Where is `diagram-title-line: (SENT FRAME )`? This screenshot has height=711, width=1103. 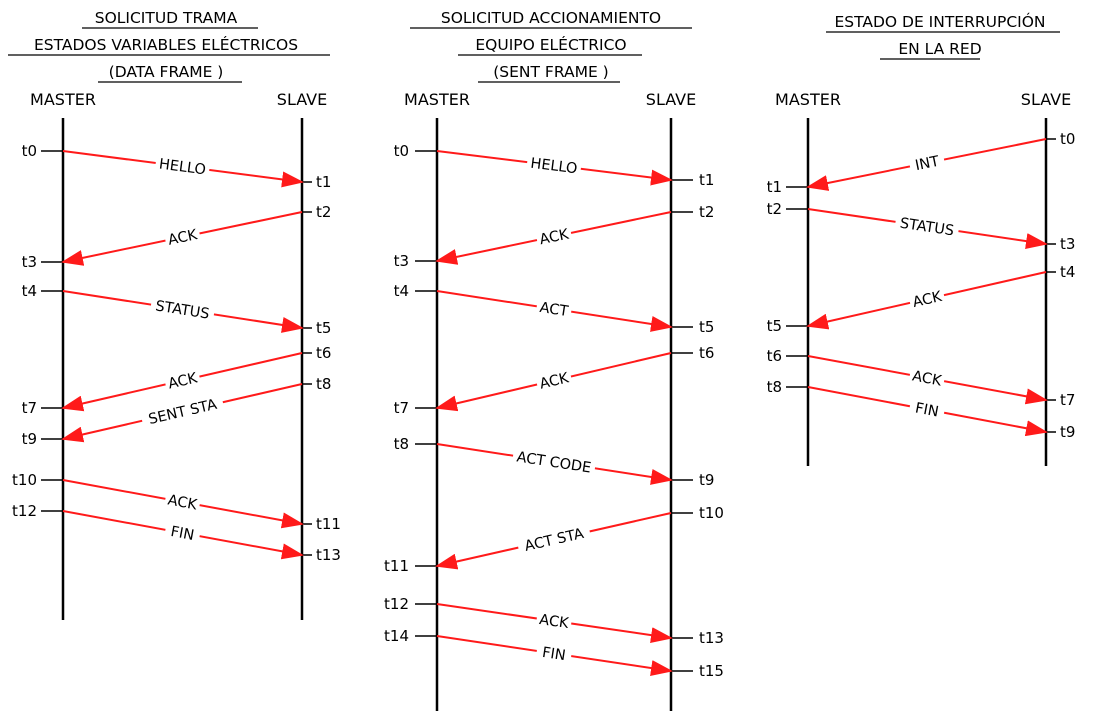
diagram-title-line: (SENT FRAME ) is located at coordinates (550, 72).